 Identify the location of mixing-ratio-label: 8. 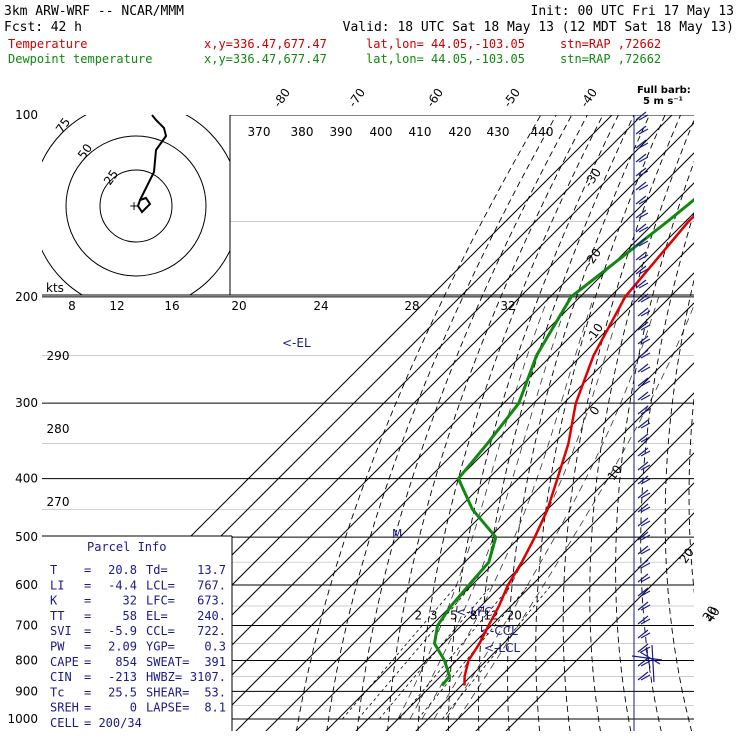
(474, 615).